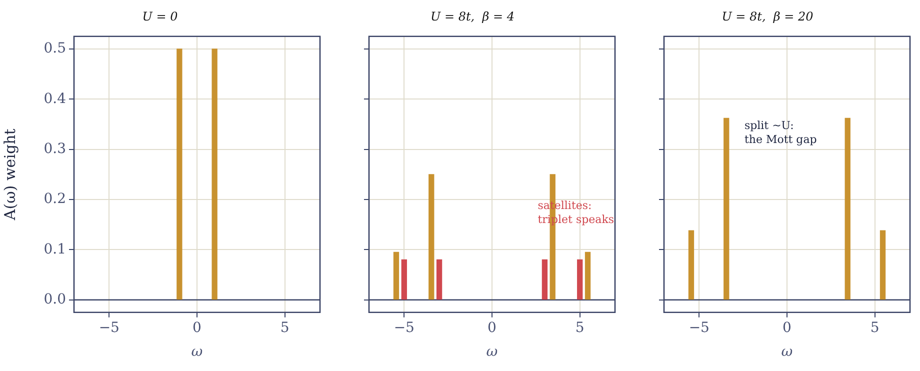 Image resolution: width=920 pixels, height=371 pixels. I want to click on y-tick-label: 0.2, so click(55, 199).